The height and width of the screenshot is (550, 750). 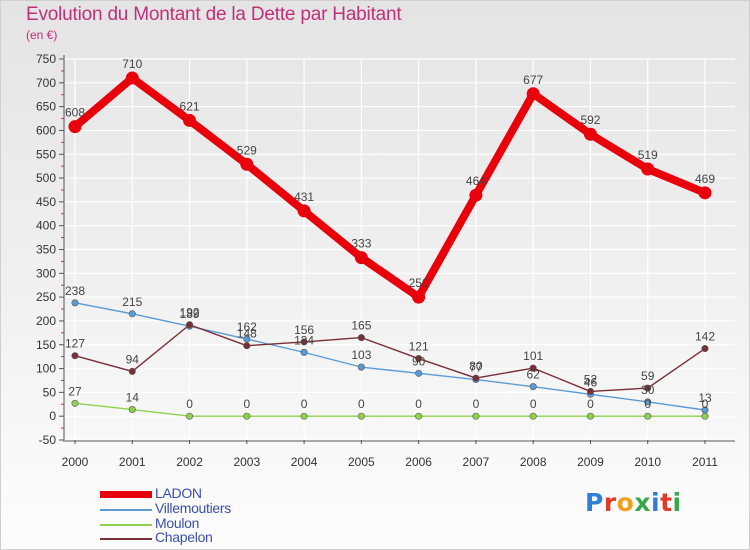 What do you see at coordinates (46, 345) in the screenshot?
I see `y-tick-label: 150` at bounding box center [46, 345].